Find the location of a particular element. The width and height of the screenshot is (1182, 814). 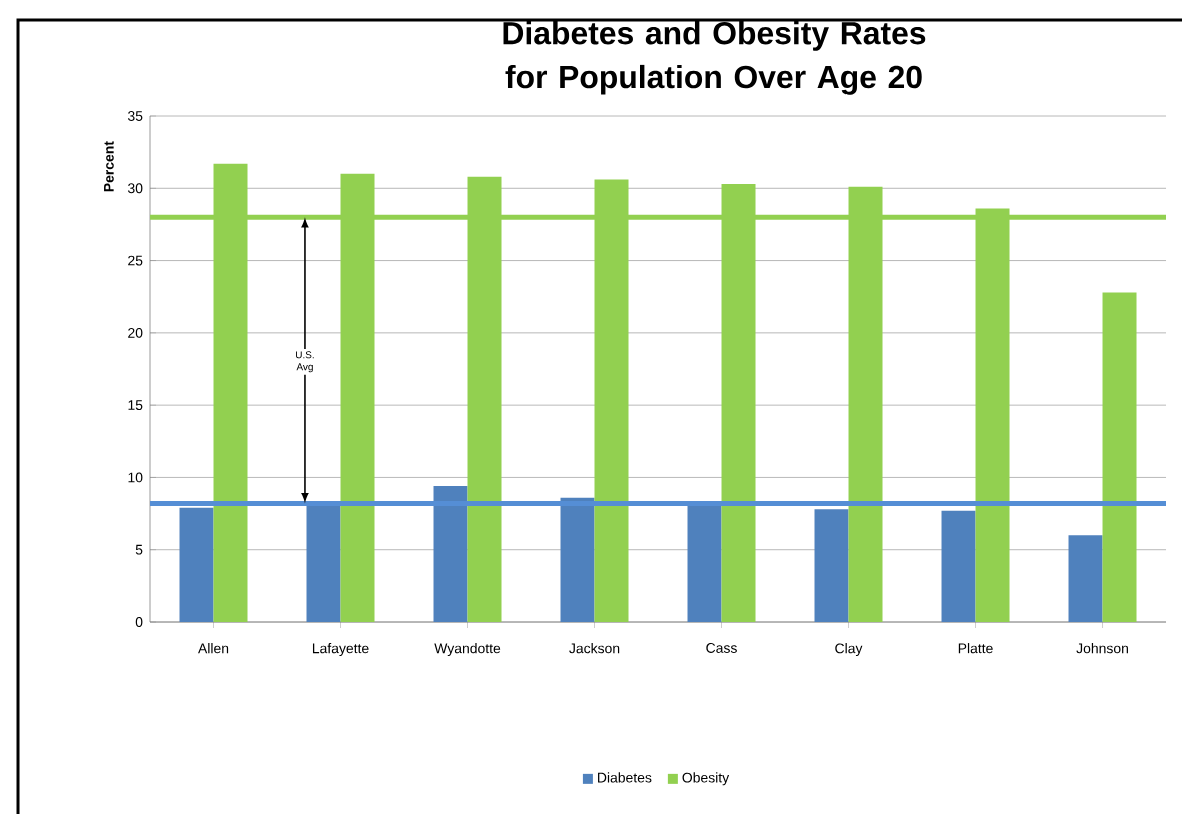

chart-title: Diabetes and Obesity Rates for Population Over Age 20 is located at coordinates (714, 58).